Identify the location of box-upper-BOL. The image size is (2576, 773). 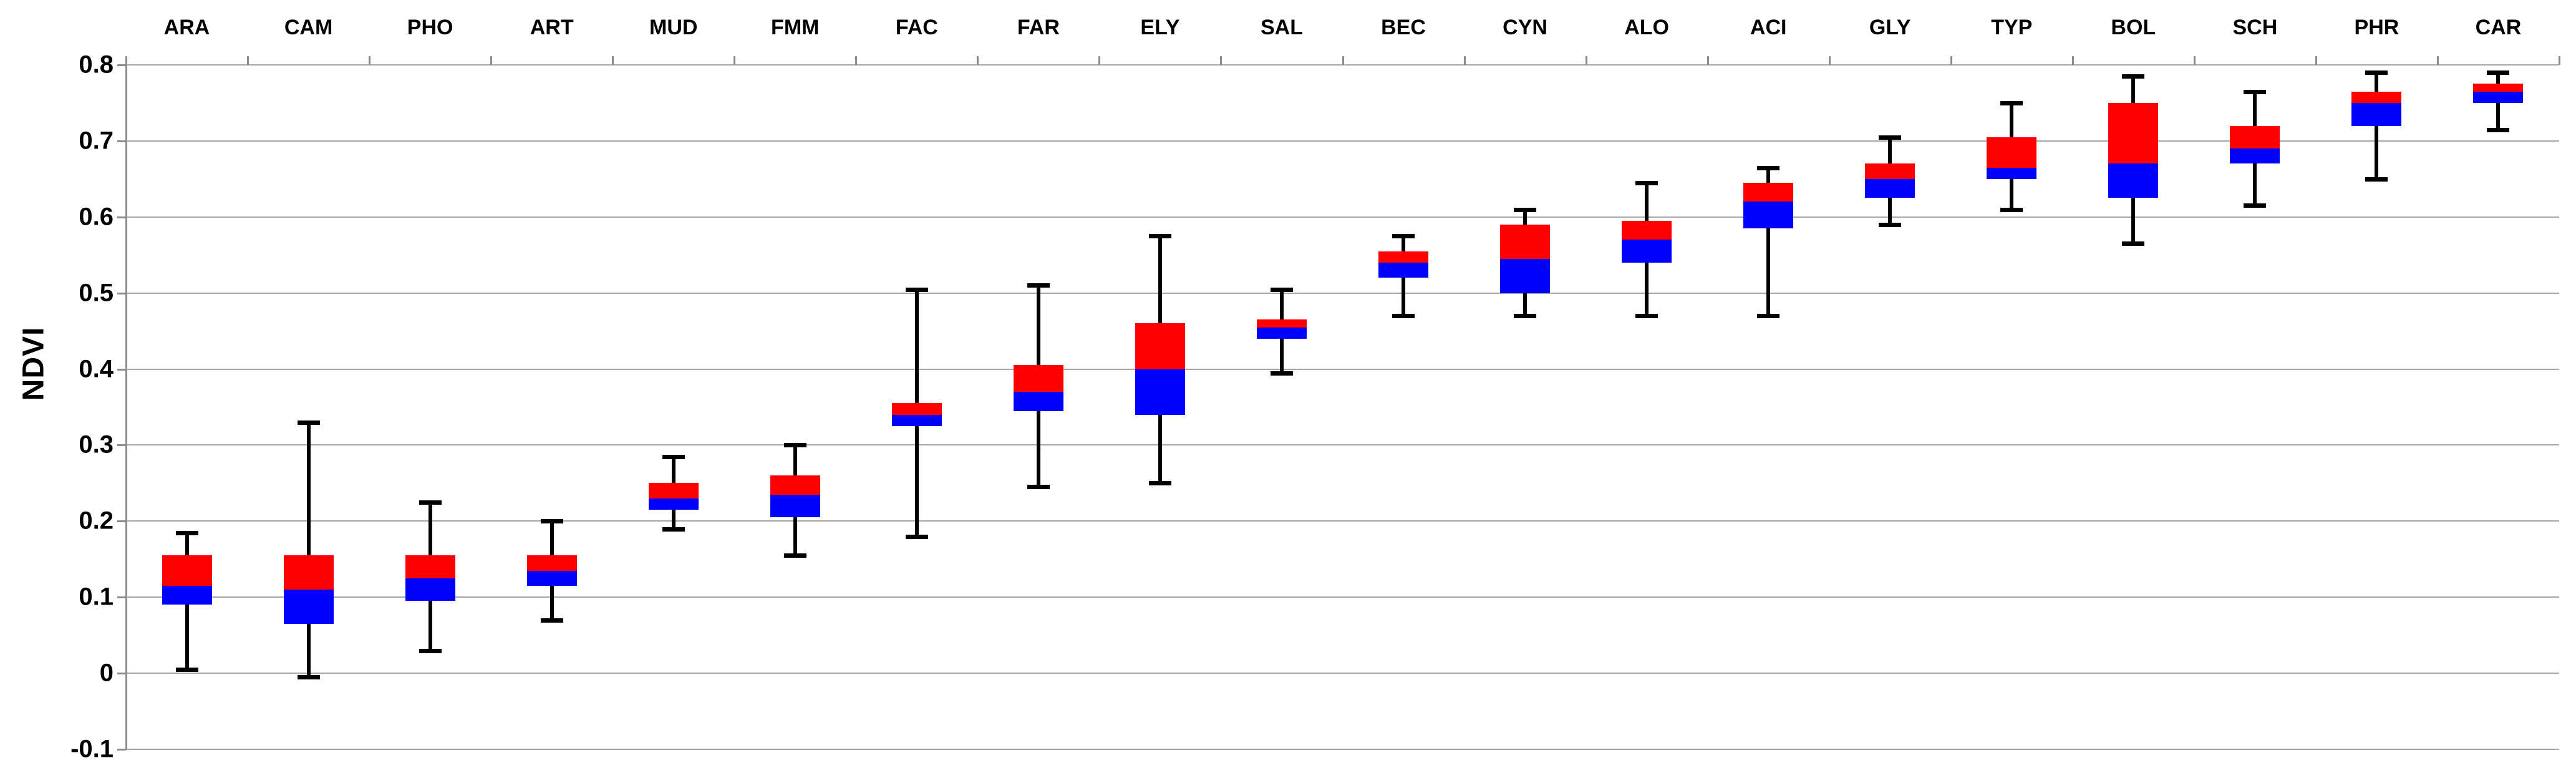
(2133, 133).